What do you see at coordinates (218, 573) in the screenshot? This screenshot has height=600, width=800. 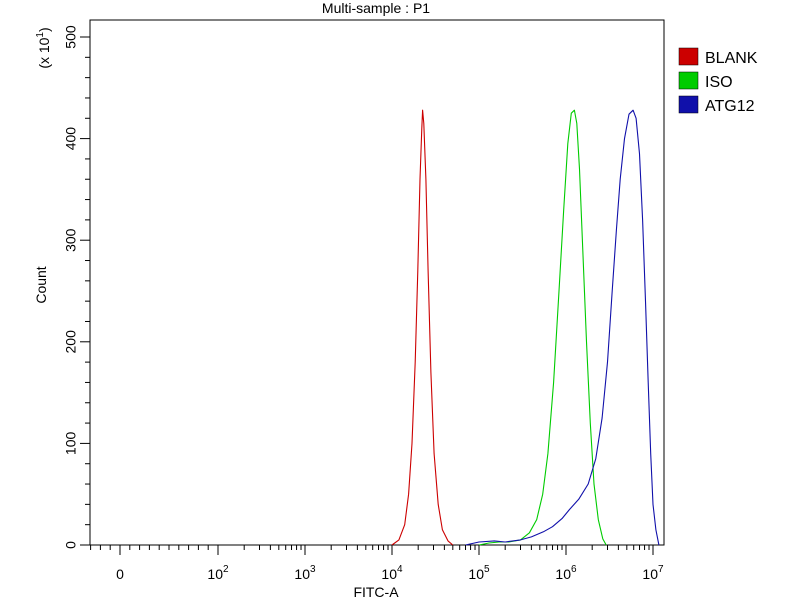 I see `x-tick-label: 10²` at bounding box center [218, 573].